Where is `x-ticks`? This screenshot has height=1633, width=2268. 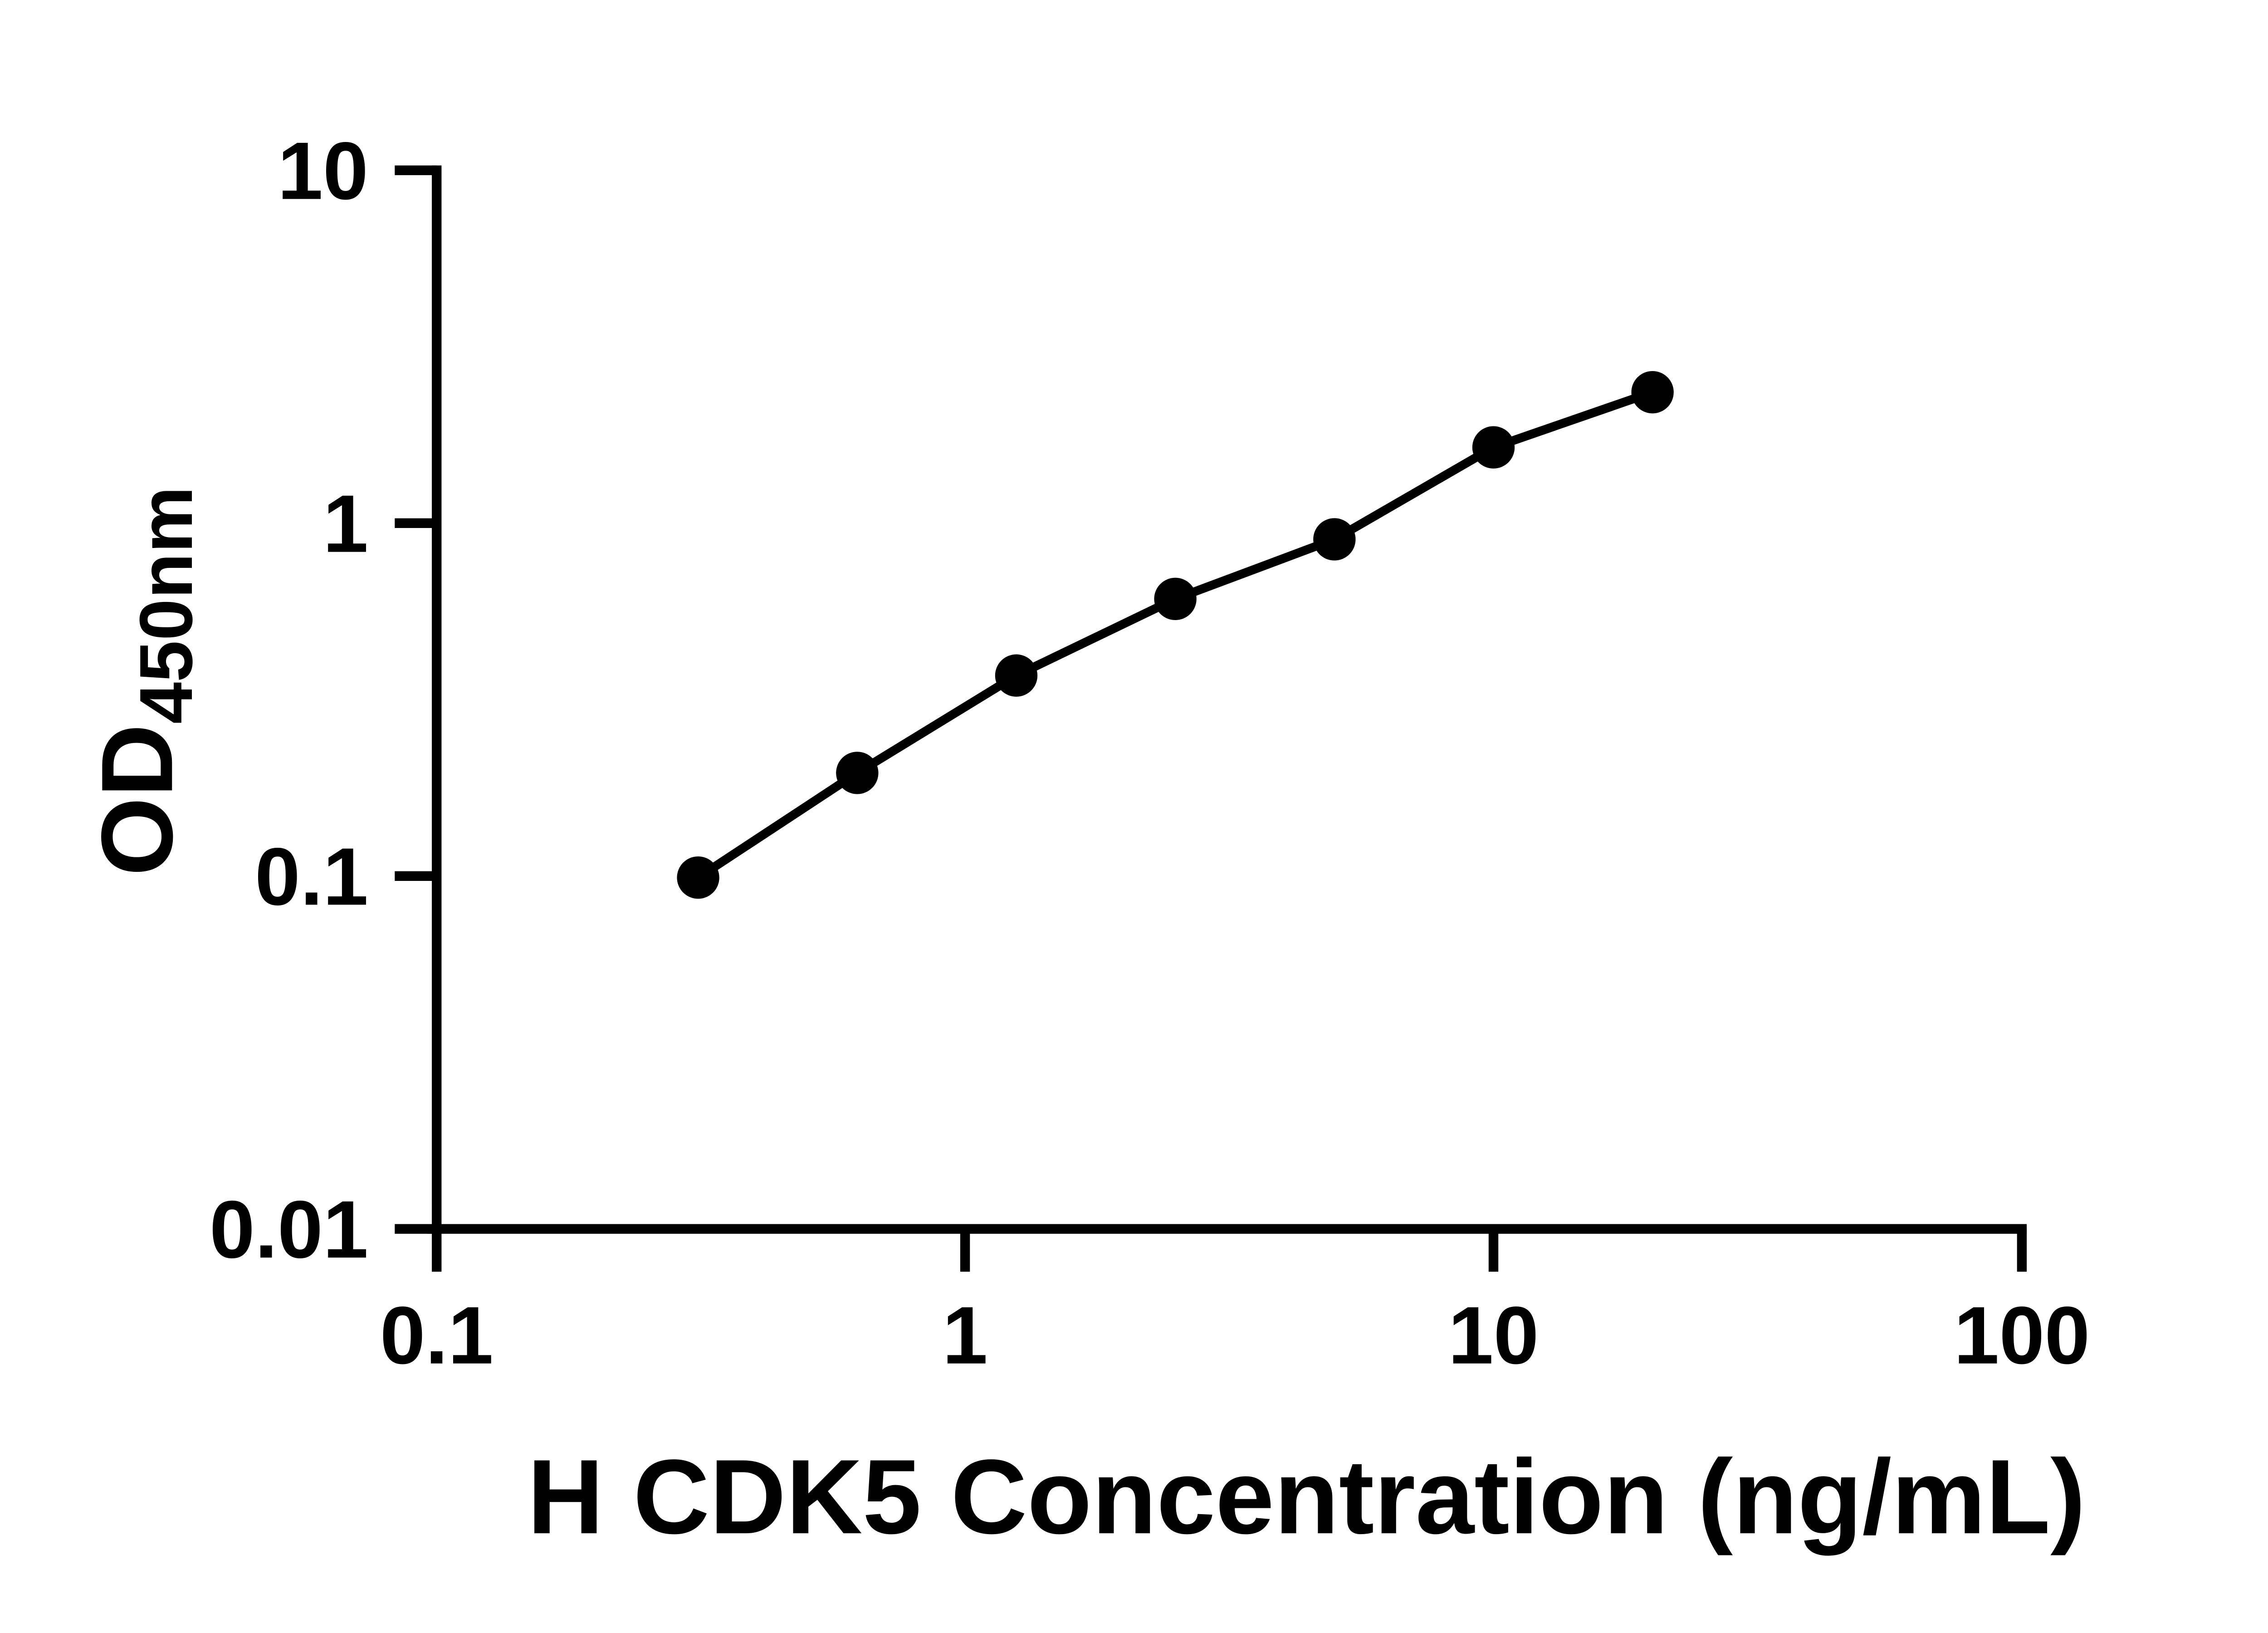
x-ticks is located at coordinates (1229, 1250).